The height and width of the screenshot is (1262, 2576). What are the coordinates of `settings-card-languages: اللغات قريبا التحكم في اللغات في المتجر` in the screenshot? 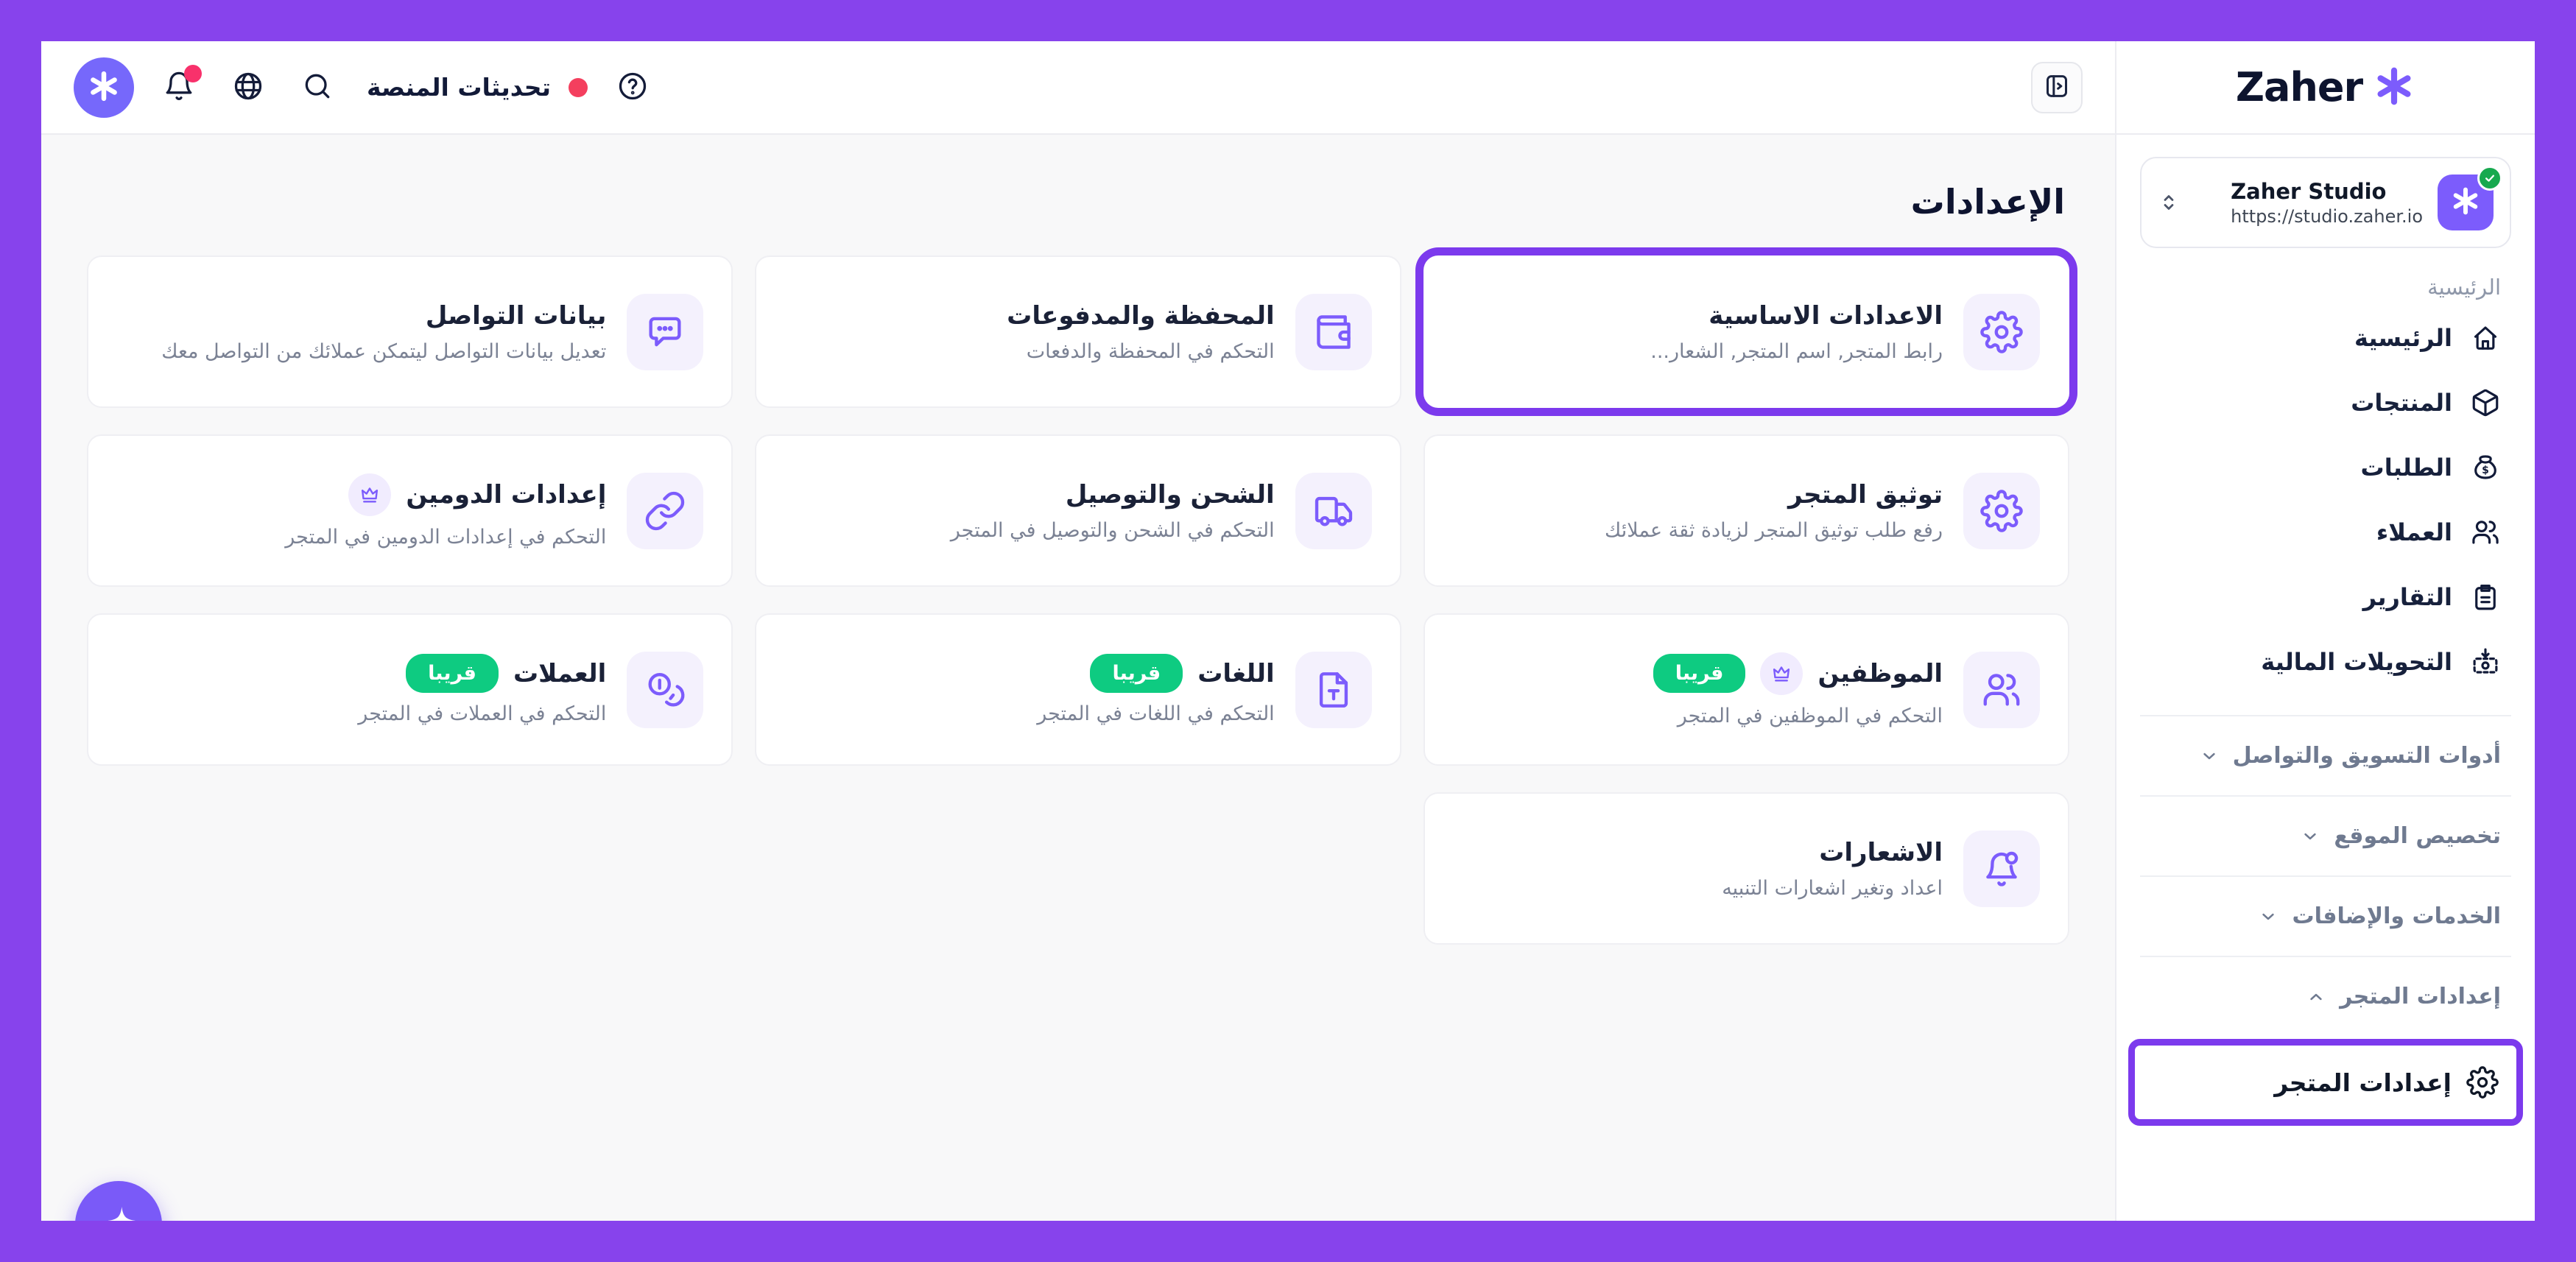 It's located at (1078, 689).